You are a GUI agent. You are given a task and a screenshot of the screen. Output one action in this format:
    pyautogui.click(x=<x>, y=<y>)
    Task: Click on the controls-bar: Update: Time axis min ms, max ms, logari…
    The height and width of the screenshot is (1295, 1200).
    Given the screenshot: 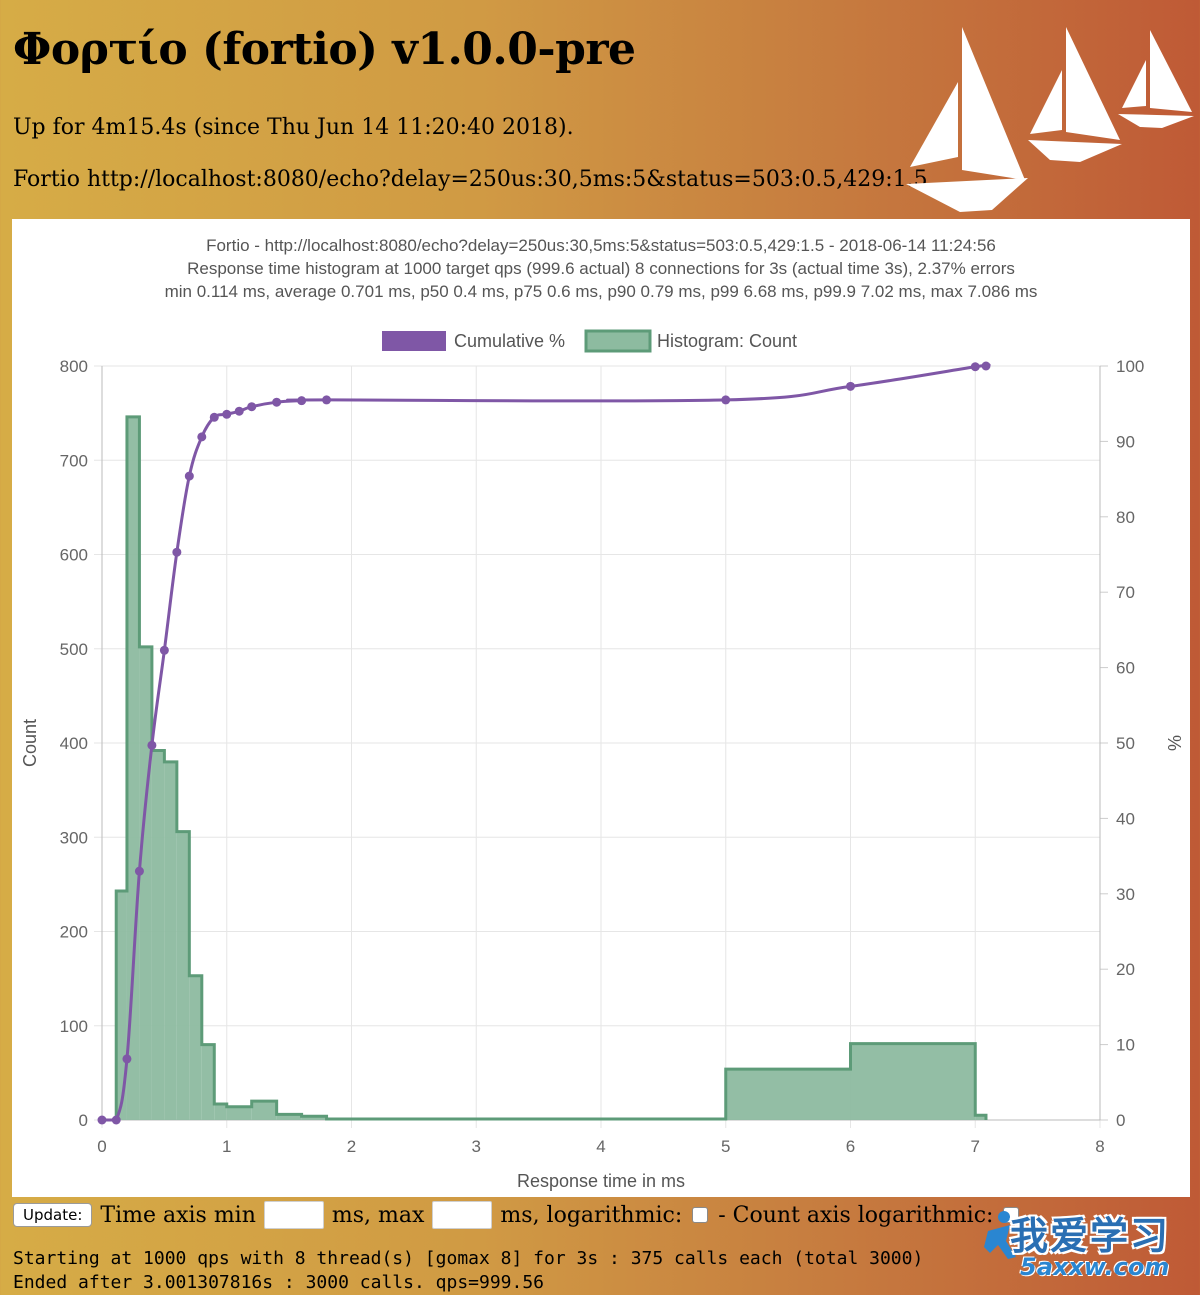 What is the action you would take?
    pyautogui.click(x=603, y=1215)
    